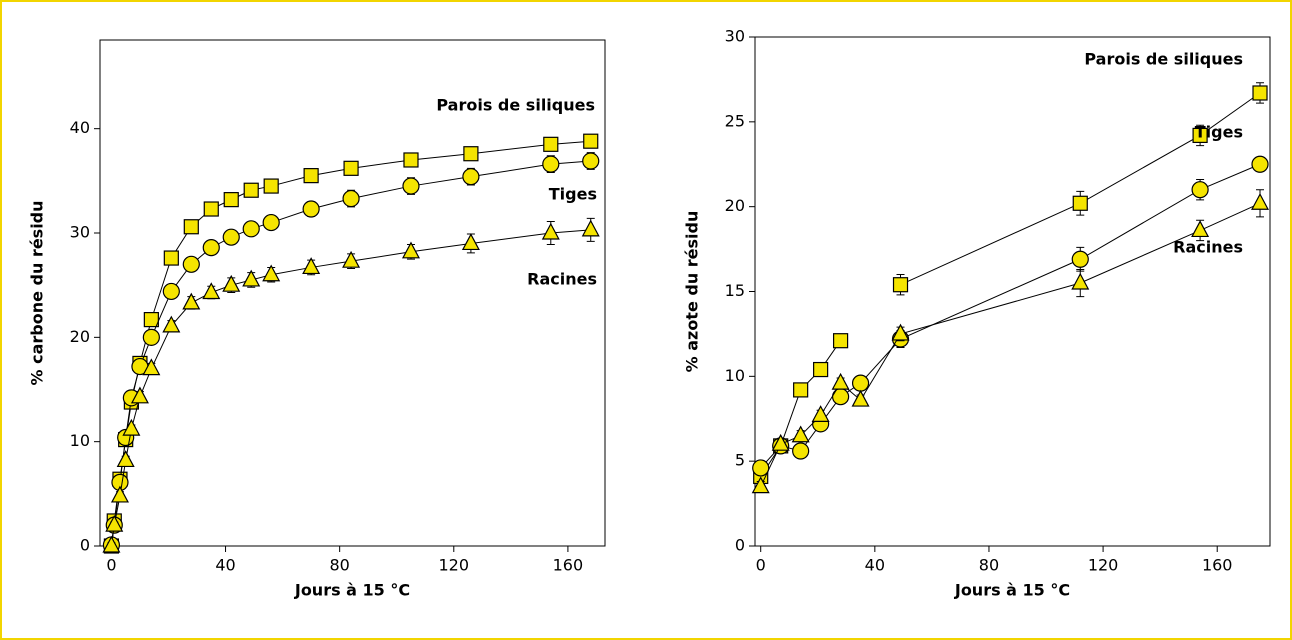 This screenshot has width=1292, height=640. I want to click on y-axis-title: % azote du résidu, so click(692, 292).